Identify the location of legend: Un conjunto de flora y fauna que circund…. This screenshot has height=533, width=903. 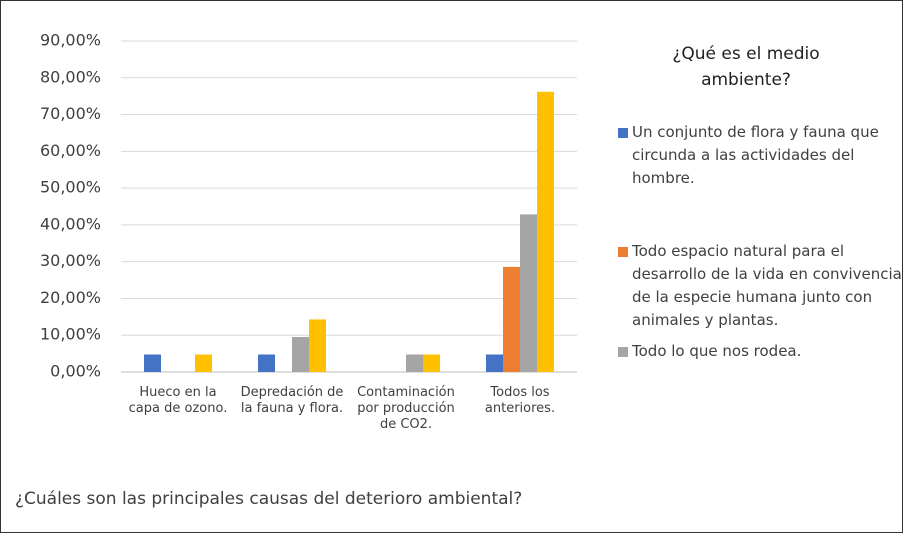
(760, 242).